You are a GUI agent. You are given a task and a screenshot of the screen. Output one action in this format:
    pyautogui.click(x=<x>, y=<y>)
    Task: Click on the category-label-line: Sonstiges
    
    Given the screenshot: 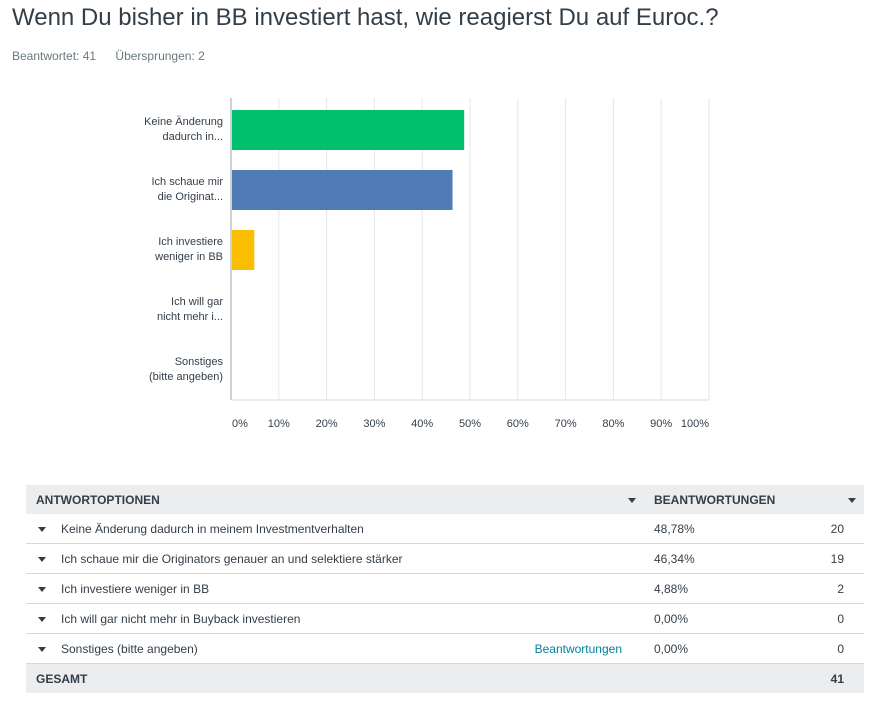 What is the action you would take?
    pyautogui.click(x=198, y=362)
    